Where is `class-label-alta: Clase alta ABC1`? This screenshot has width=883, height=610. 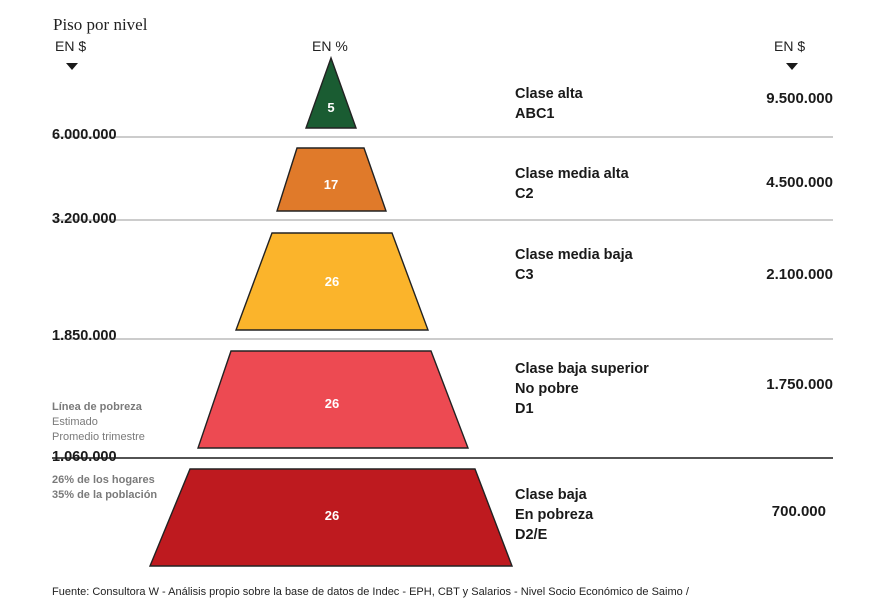
class-label-alta: Clase alta ABC1 is located at coordinates (549, 104).